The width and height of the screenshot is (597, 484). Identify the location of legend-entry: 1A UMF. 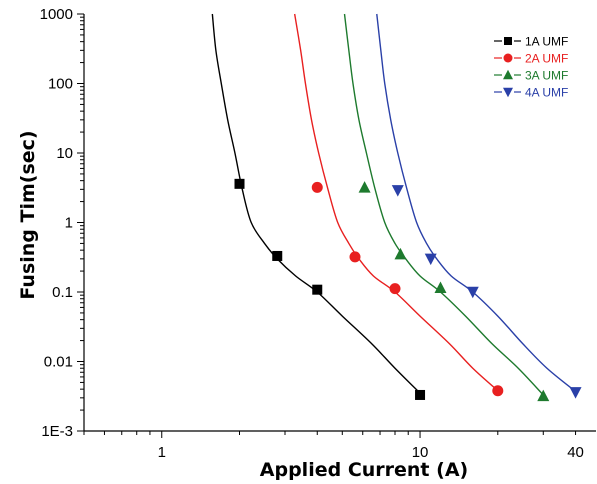
(531, 42).